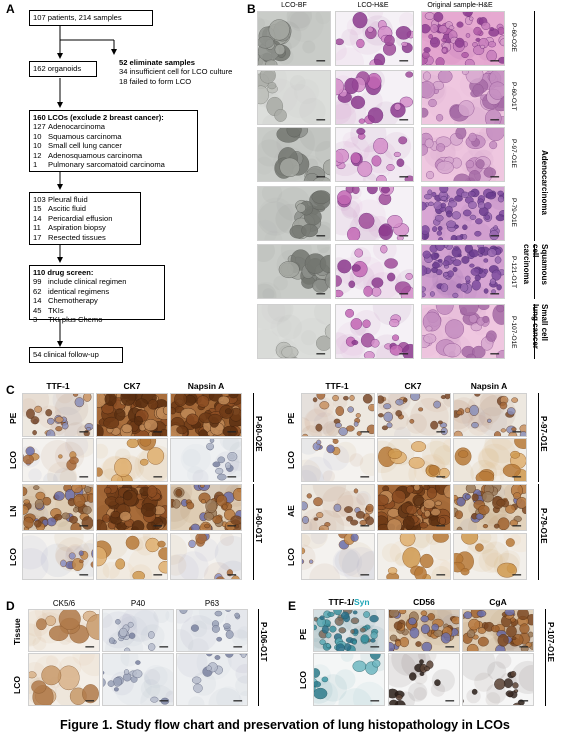 The width and height of the screenshot is (570, 738). Describe the element at coordinates (513, 96) in the screenshot. I see `b-row-label: P-60-O1T` at that location.